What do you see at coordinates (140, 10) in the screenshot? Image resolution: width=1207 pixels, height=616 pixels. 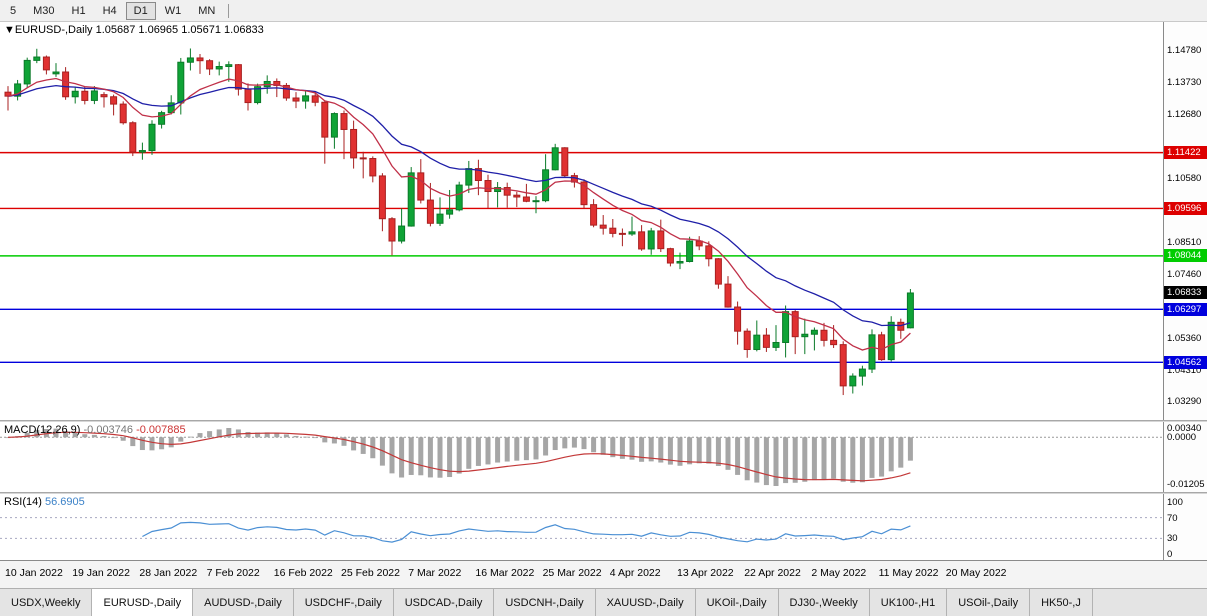 I see `timeframe-d1: D1` at bounding box center [140, 10].